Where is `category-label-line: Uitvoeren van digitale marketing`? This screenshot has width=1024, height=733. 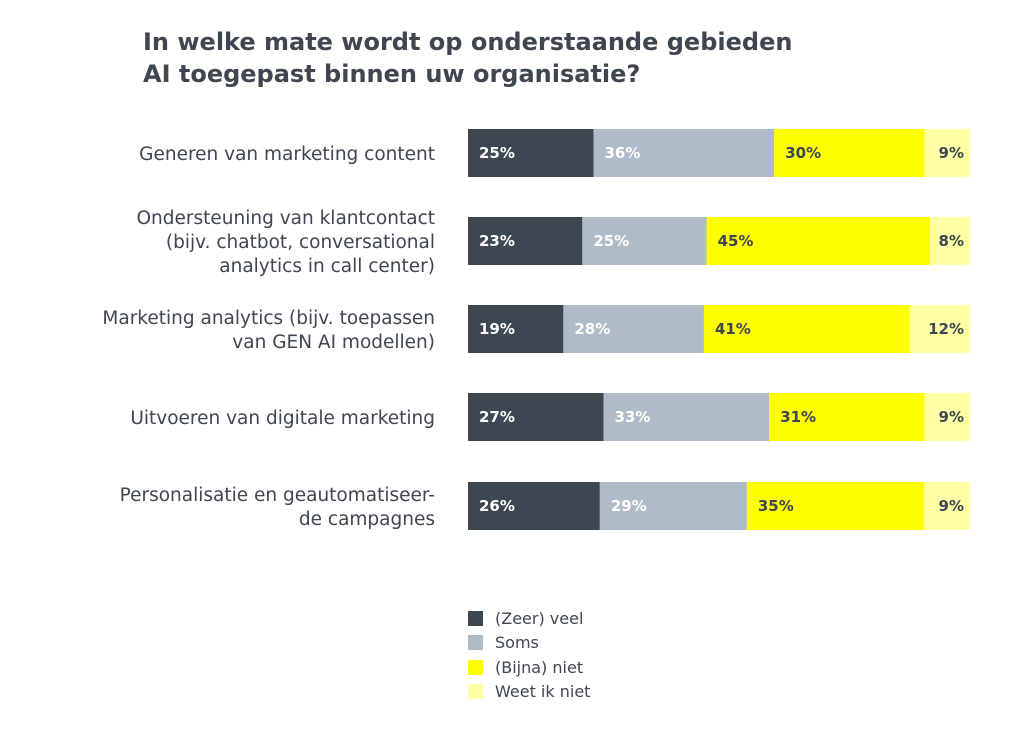 category-label-line: Uitvoeren van digitale marketing is located at coordinates (282, 418).